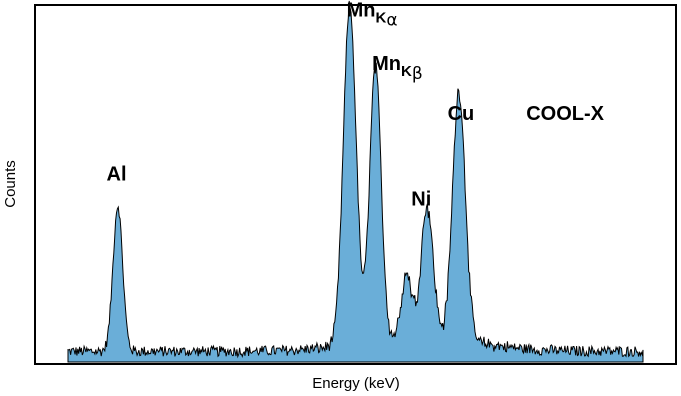 The width and height of the screenshot is (681, 396). What do you see at coordinates (10, 184) in the screenshot?
I see `y-axis-label: Counts` at bounding box center [10, 184].